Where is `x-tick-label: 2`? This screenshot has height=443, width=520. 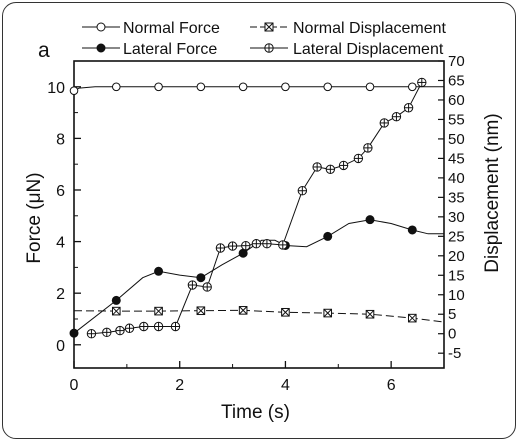 x-tick-label: 2 is located at coordinates (179, 385).